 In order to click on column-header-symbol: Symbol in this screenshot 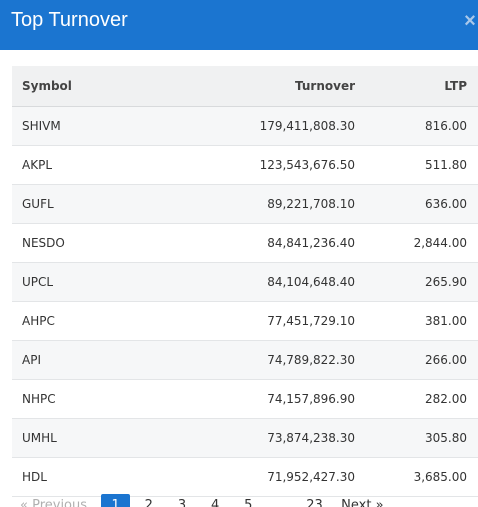, I will do `click(97, 86)`.